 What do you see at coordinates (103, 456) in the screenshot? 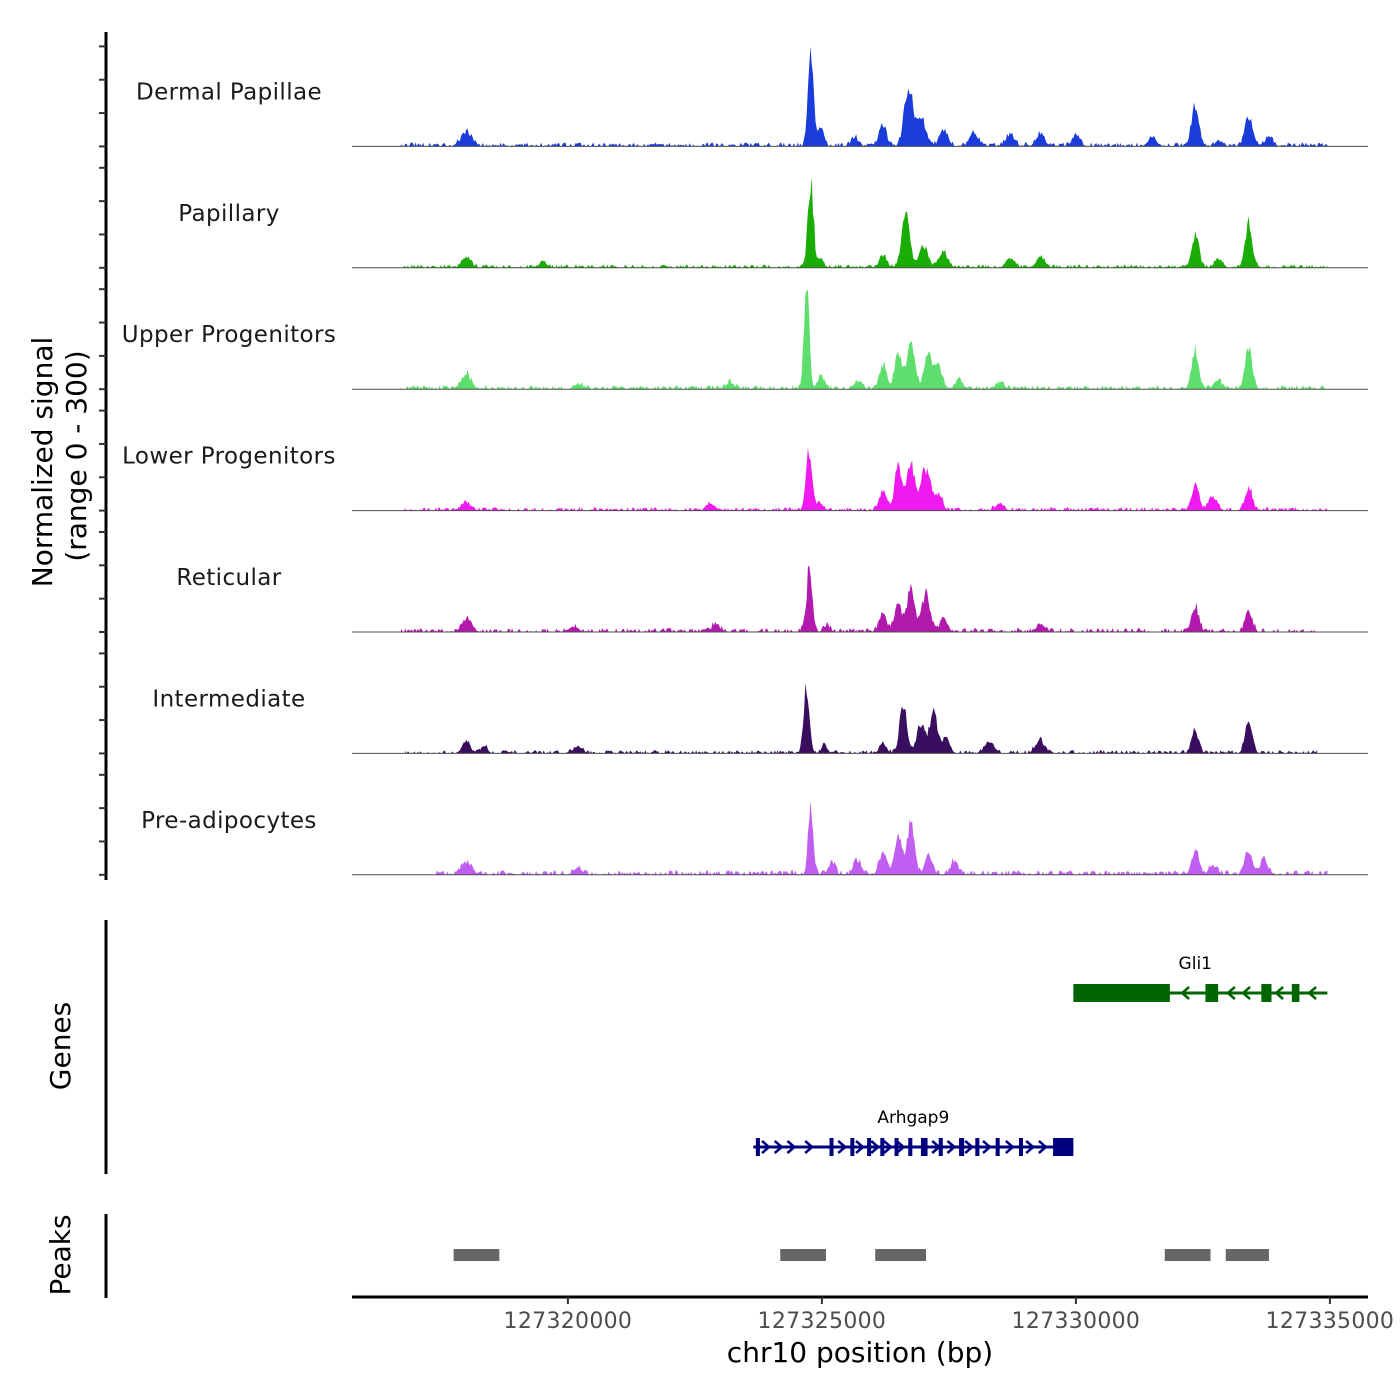
I see `signal-y-axis` at bounding box center [103, 456].